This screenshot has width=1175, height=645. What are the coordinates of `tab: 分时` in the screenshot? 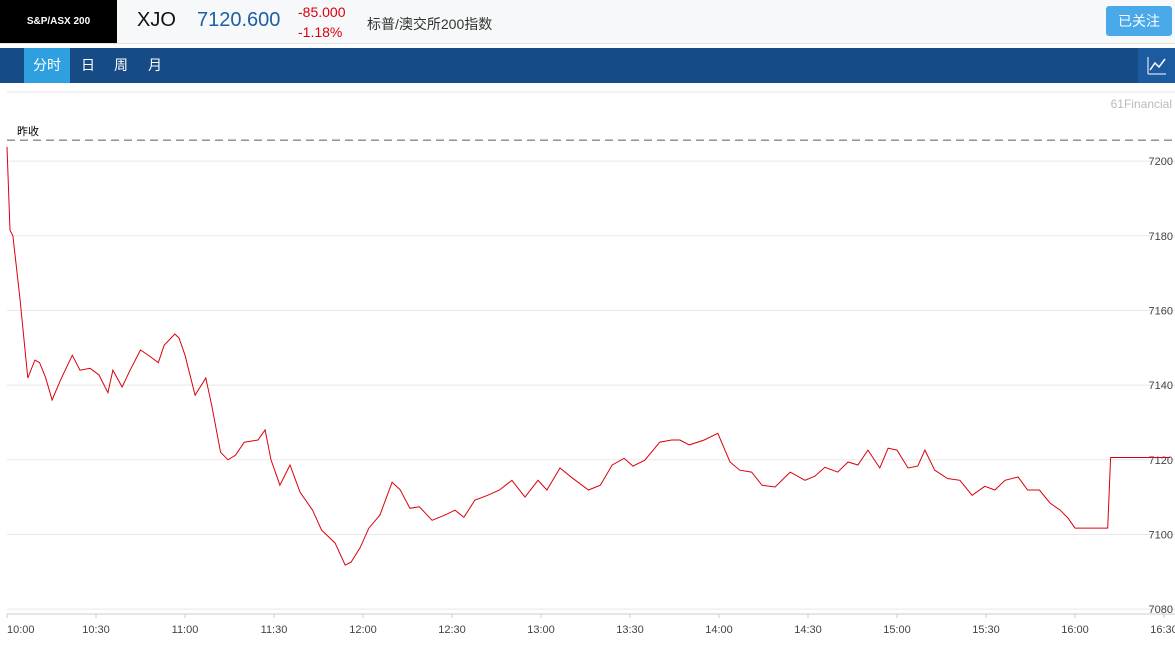 It's located at (47, 65).